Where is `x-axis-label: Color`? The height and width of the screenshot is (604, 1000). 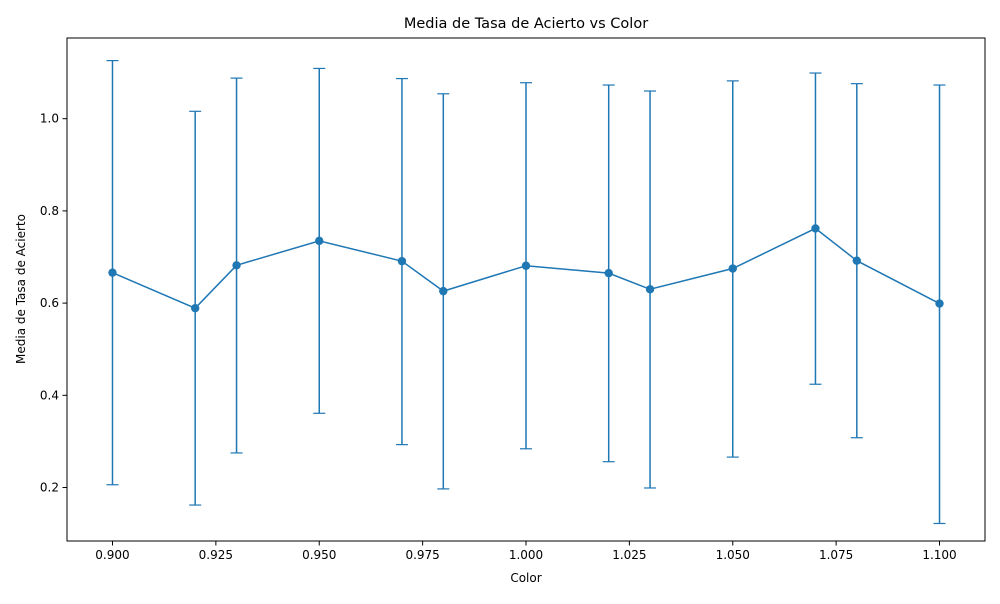
x-axis-label: Color is located at coordinates (525, 578).